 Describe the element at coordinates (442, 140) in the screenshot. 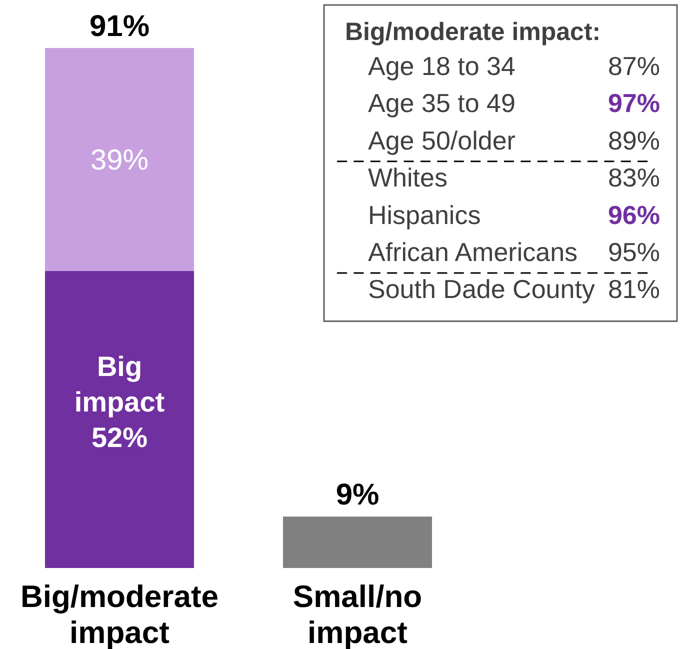

I see `category-label: Age 50/older` at that location.